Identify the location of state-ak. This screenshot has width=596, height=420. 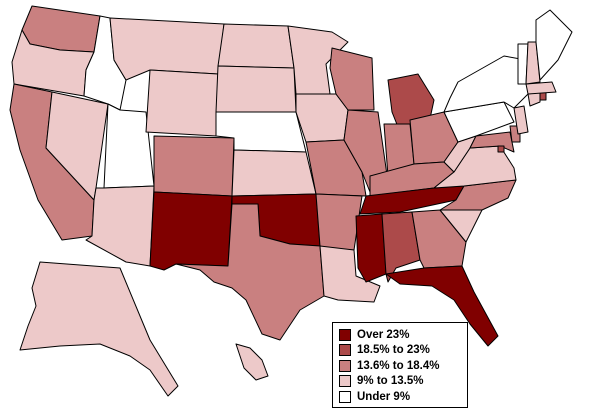
(99, 329).